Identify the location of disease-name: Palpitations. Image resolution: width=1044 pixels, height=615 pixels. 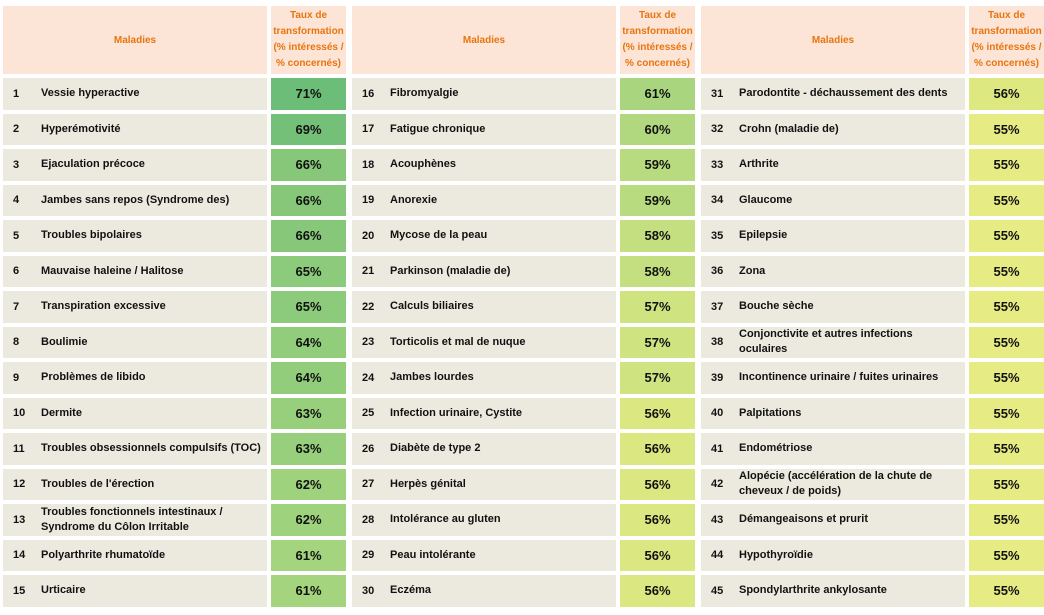
(770, 412).